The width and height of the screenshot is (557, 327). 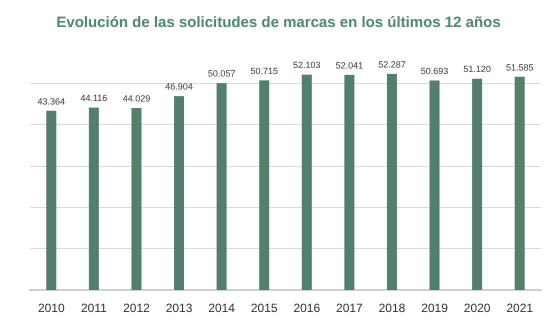 What do you see at coordinates (136, 308) in the screenshot?
I see `x-tick-label: 2012` at bounding box center [136, 308].